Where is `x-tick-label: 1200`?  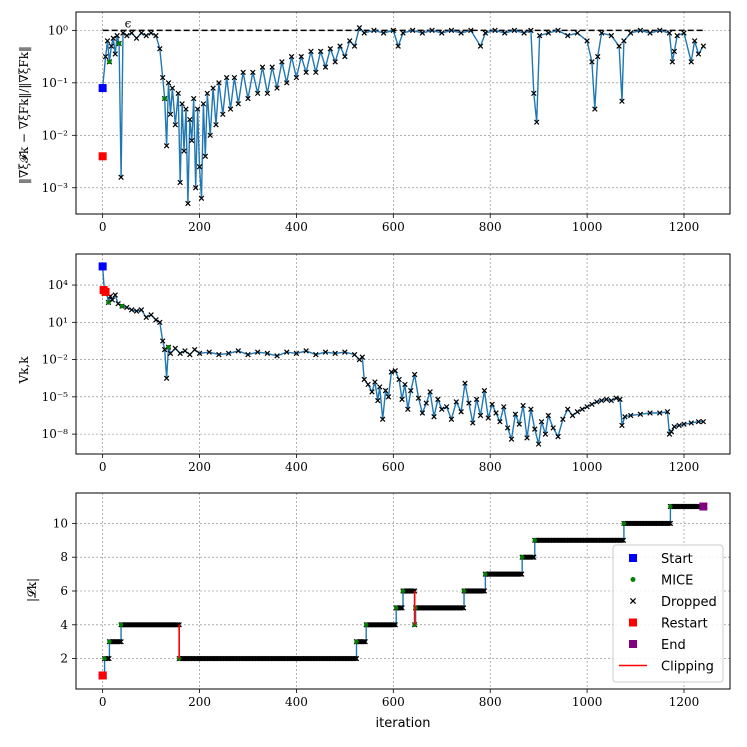 x-tick-label: 1200 is located at coordinates (684, 227).